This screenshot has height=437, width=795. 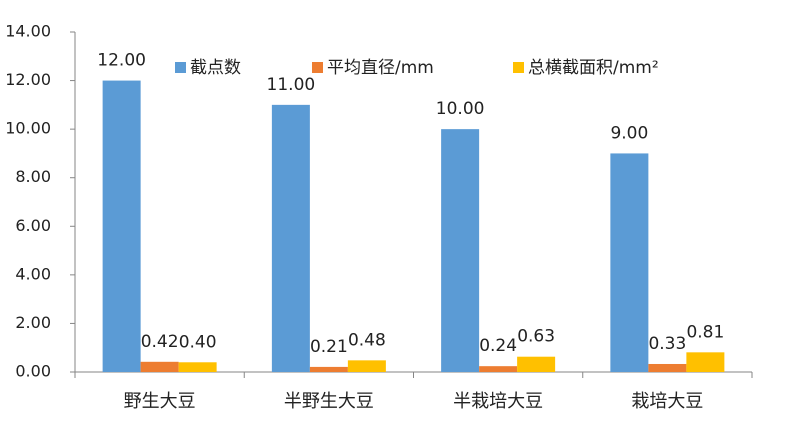 I want to click on legend-label: 平均直径/mm, so click(x=380, y=68).